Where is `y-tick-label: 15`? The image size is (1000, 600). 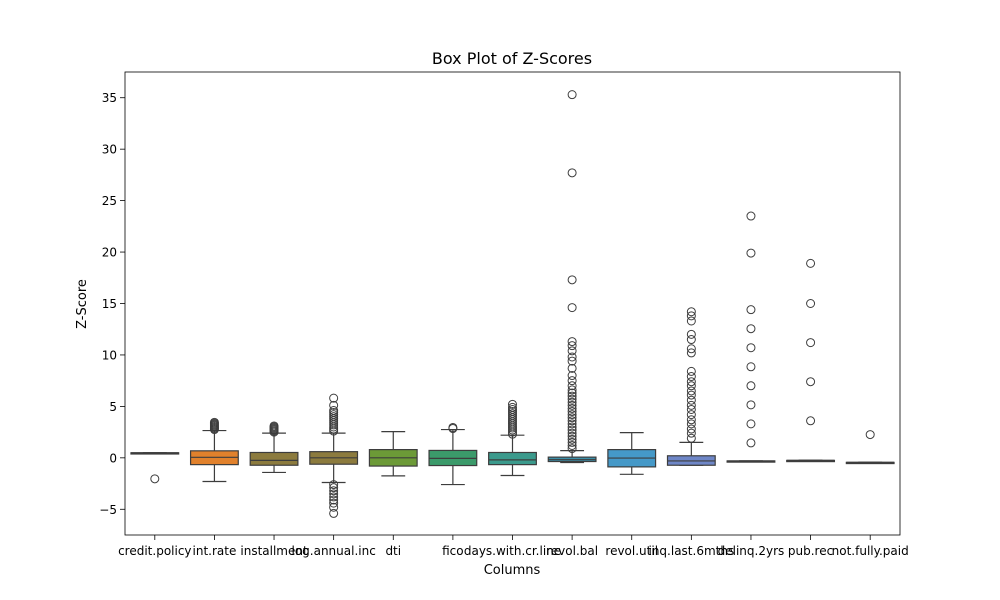 y-tick-label: 15 is located at coordinates (109, 304).